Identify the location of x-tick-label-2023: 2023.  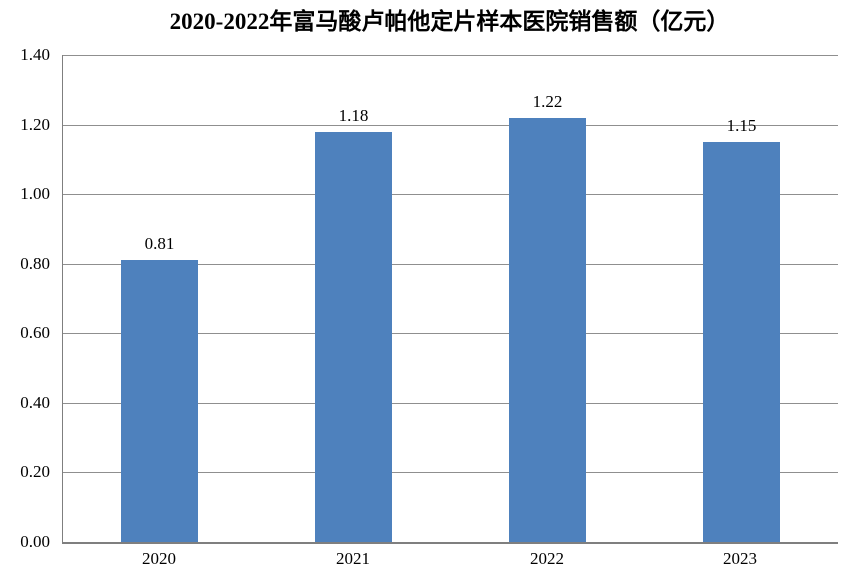
(740, 558).